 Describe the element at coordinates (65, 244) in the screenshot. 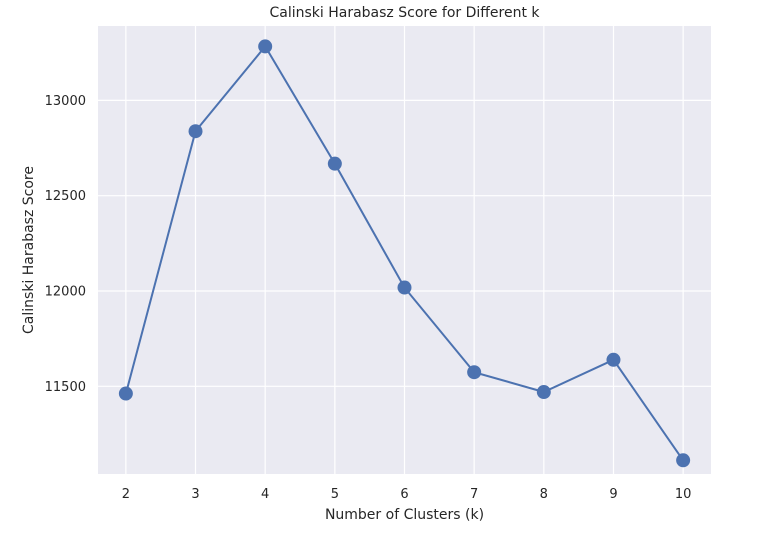

I see `y-axis-ticks: 11500 12000 12500 13000` at that location.